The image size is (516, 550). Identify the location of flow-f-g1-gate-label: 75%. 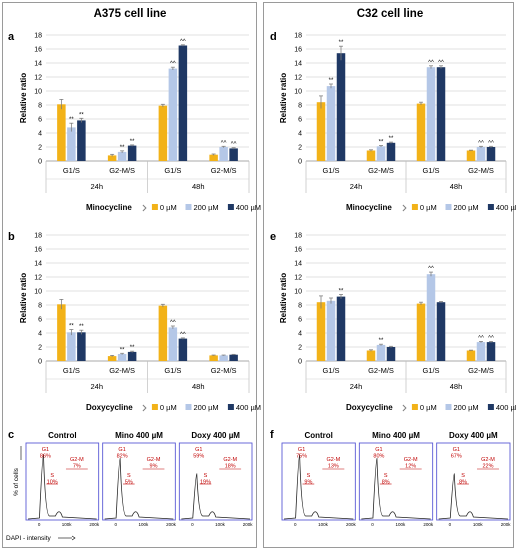
(301, 457).